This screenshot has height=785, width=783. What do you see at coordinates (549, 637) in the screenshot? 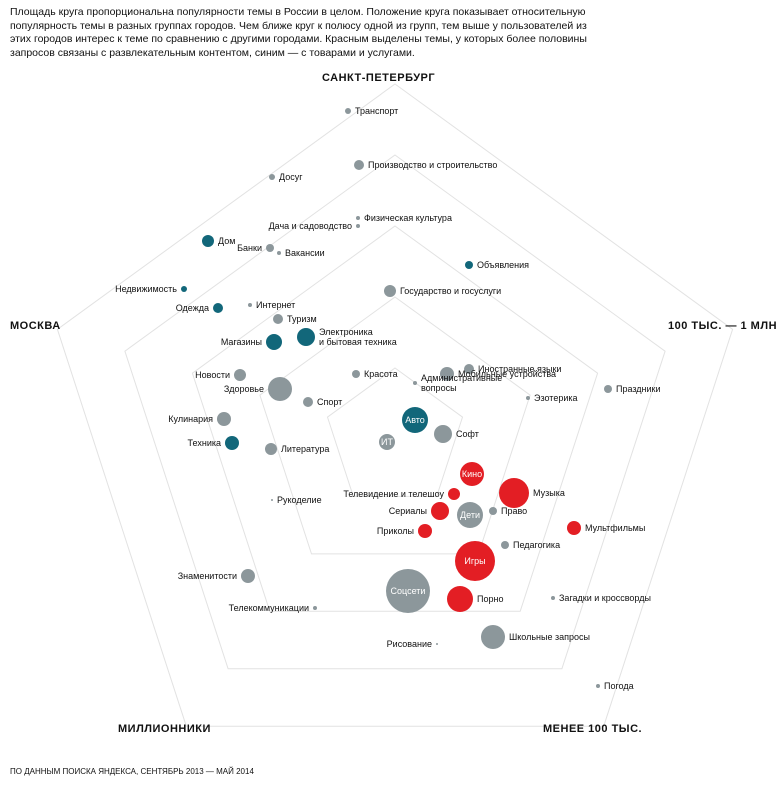
I see `bubble-label: Школьные запросы` at bounding box center [549, 637].